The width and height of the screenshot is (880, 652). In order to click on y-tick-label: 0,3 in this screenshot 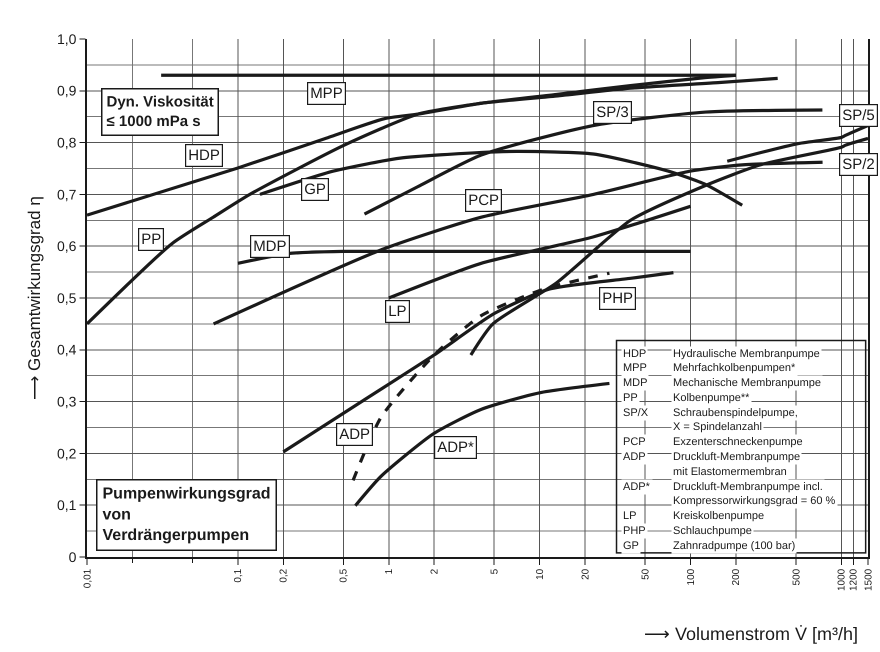, I will do `click(66, 402)`.